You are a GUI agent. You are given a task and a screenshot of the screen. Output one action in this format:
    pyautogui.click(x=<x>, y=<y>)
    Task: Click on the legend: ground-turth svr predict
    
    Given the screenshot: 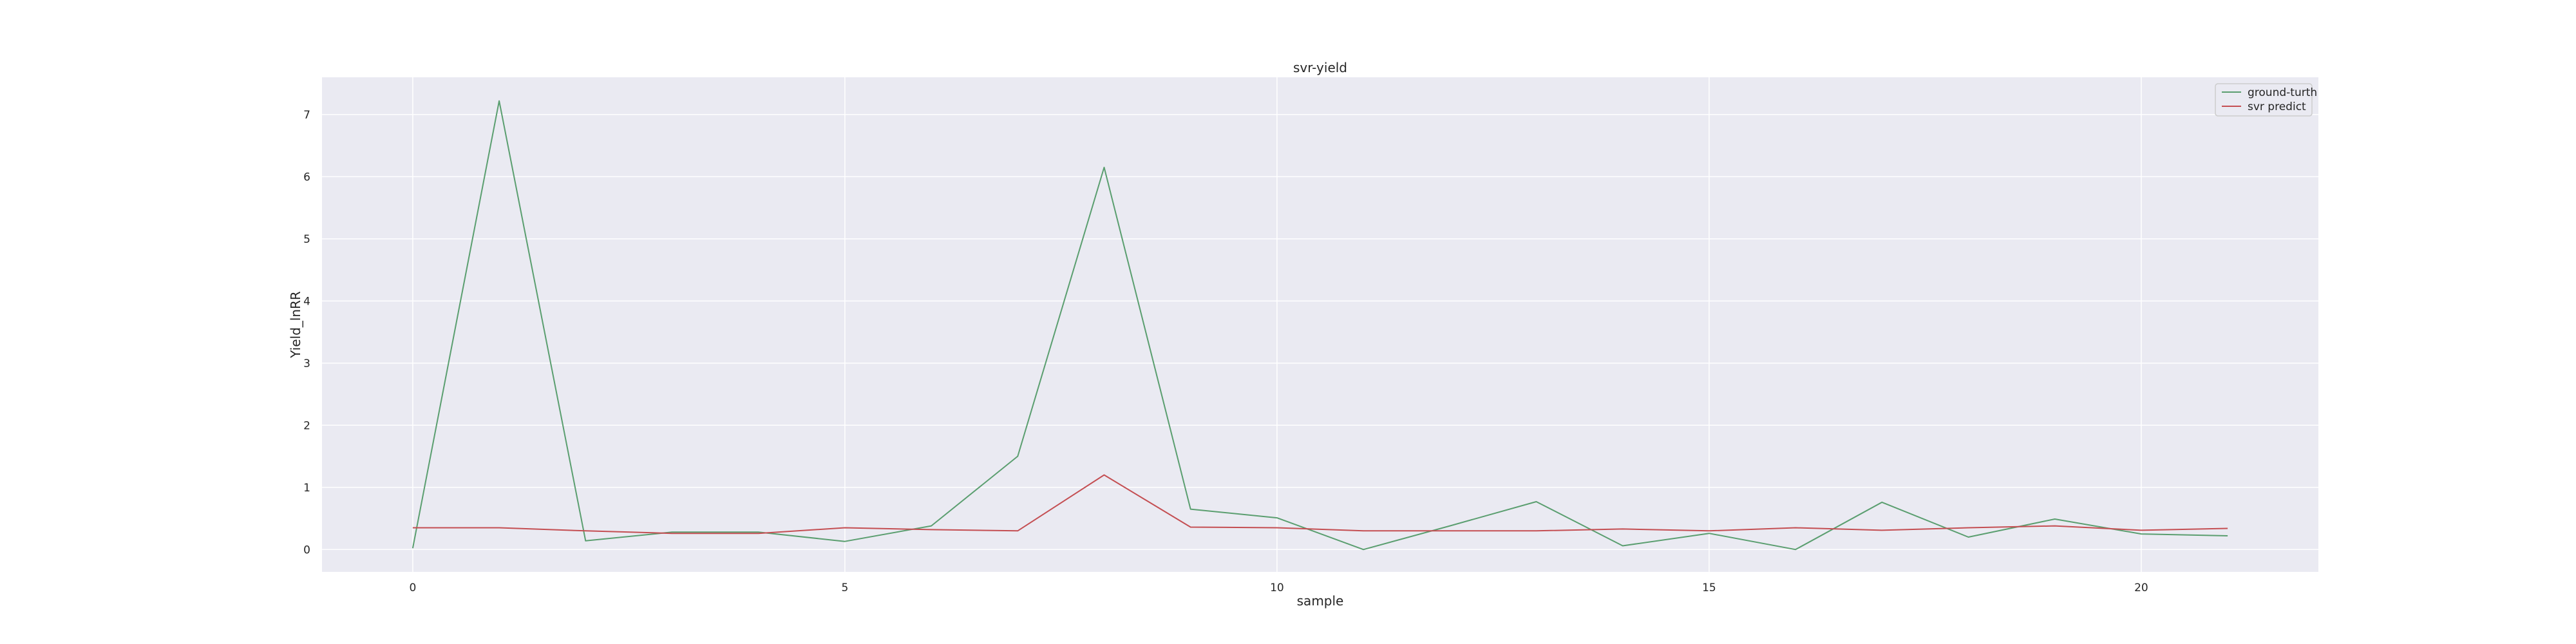 What is the action you would take?
    pyautogui.click(x=2266, y=100)
    